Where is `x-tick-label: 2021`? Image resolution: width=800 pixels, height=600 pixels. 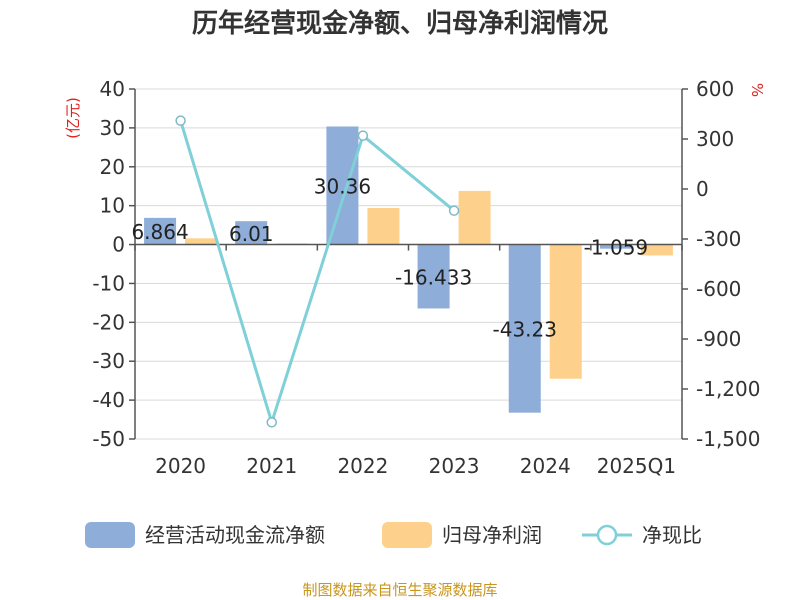
x-tick-label: 2021 is located at coordinates (271, 466).